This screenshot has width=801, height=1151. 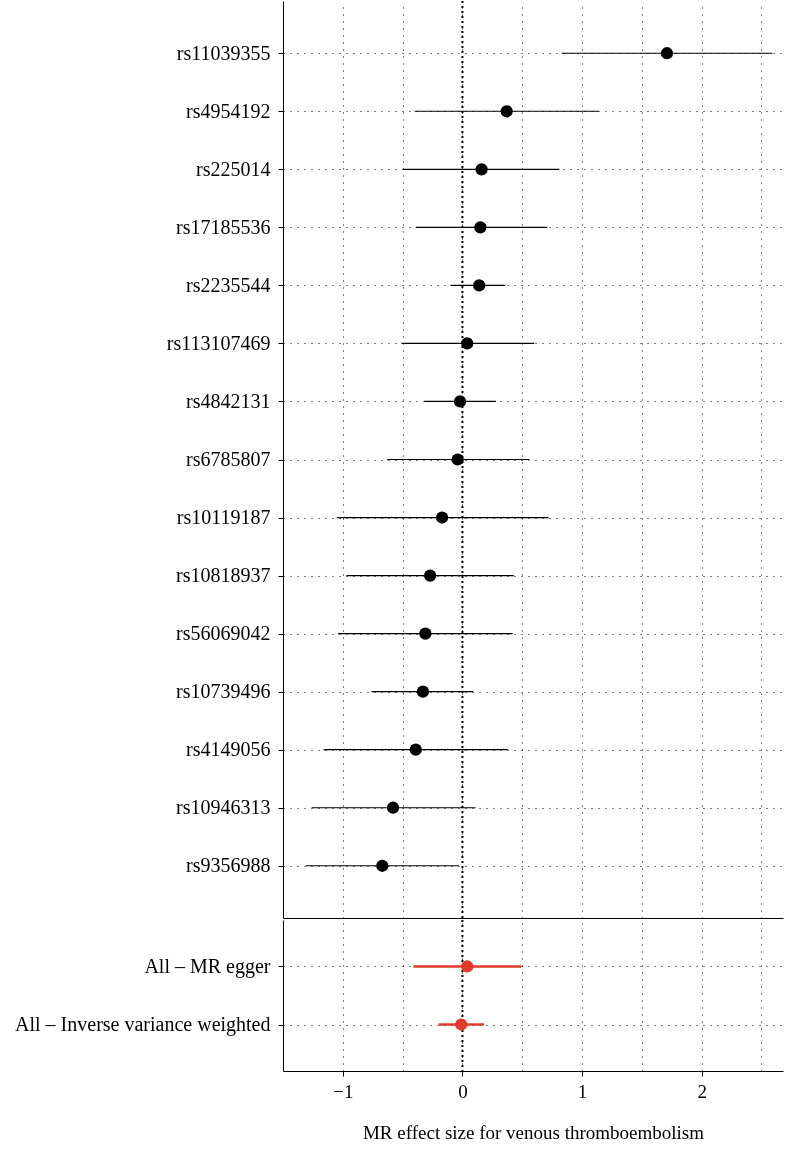 I want to click on y-tick-label: rs11039355, so click(x=223, y=52).